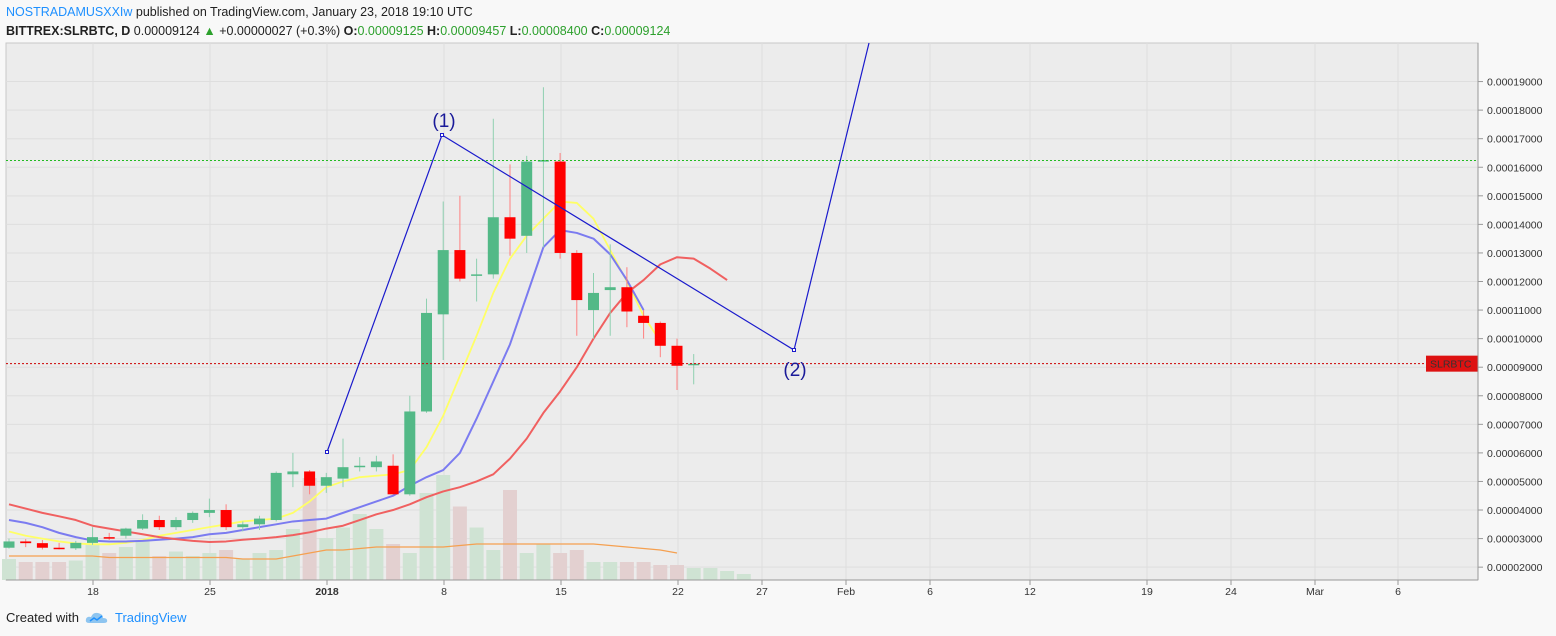  Describe the element at coordinates (210, 592) in the screenshot. I see `x-tick-label: 25` at that location.